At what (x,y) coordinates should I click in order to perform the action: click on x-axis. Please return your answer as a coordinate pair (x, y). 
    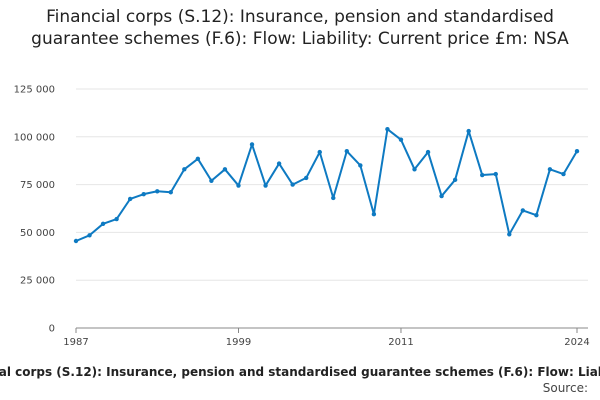
    Looking at the image, I should click on (326, 330).